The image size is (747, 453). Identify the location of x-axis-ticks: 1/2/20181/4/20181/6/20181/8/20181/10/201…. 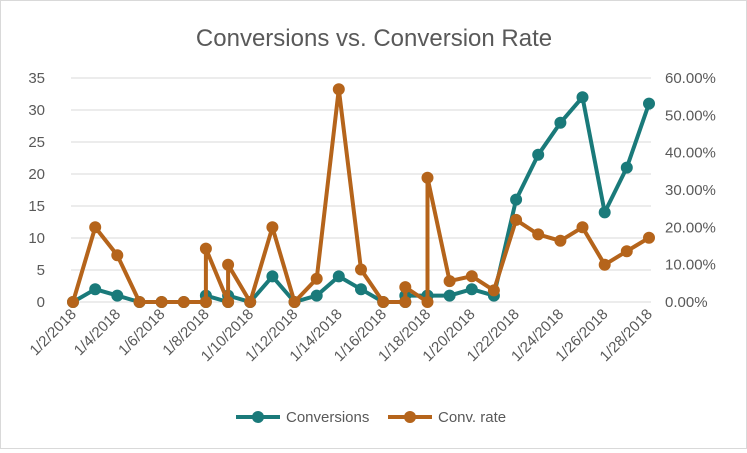
(341, 335).